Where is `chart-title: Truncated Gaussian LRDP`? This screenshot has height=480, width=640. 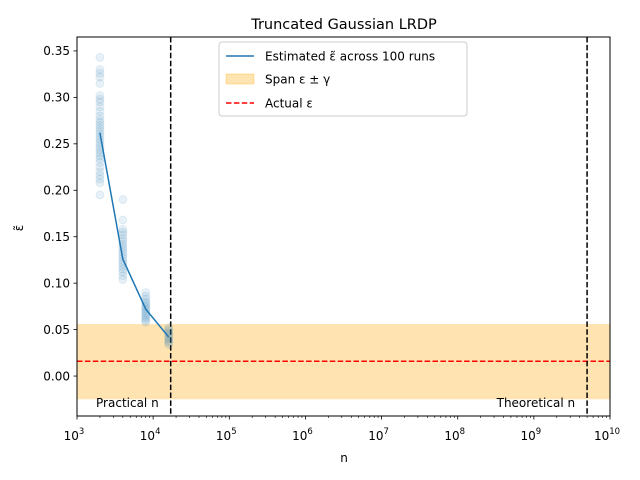 chart-title: Truncated Gaussian LRDP is located at coordinates (343, 25).